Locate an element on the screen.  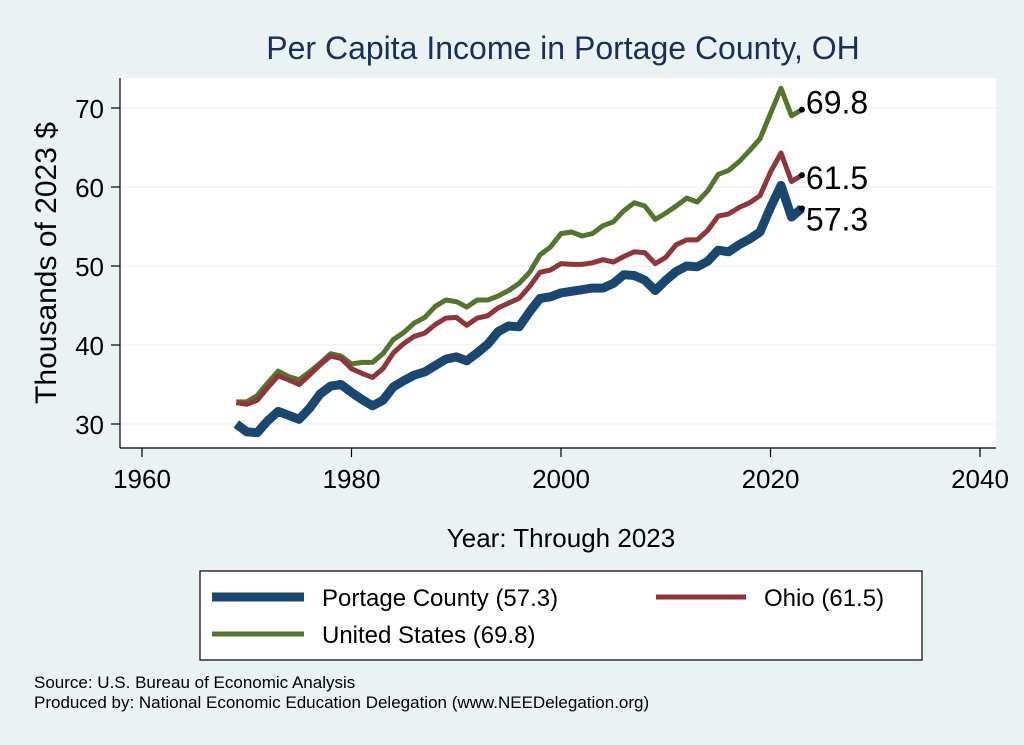
legend-label-portage: Portage County (57.3) is located at coordinates (440, 598).